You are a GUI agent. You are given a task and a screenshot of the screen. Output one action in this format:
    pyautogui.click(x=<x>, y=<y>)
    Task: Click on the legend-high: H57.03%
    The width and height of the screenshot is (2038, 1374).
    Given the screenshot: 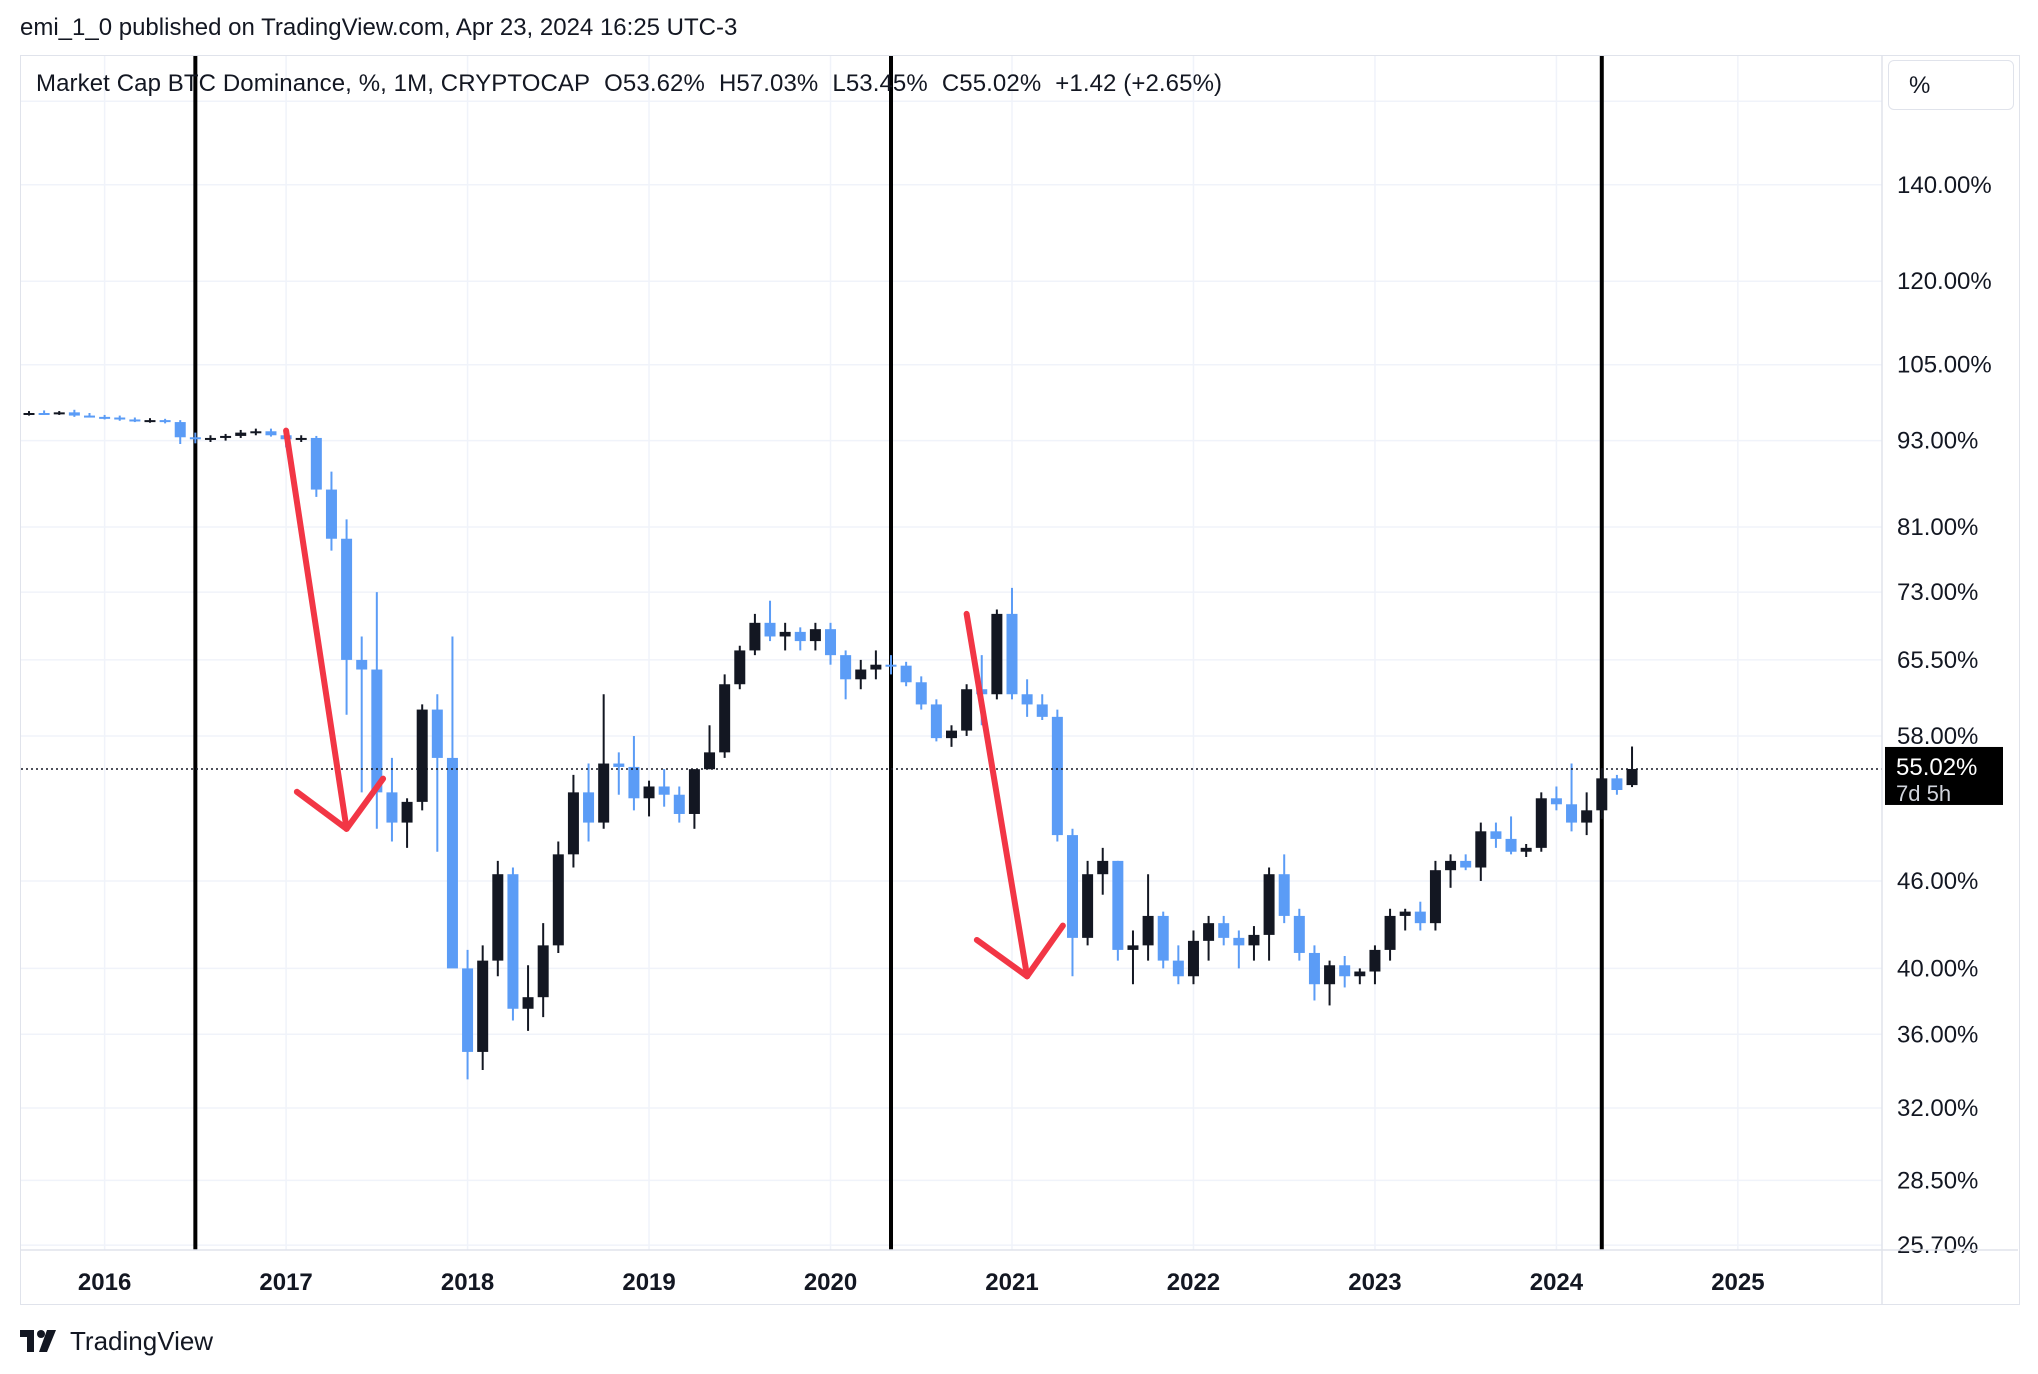 What is the action you would take?
    pyautogui.click(x=768, y=83)
    